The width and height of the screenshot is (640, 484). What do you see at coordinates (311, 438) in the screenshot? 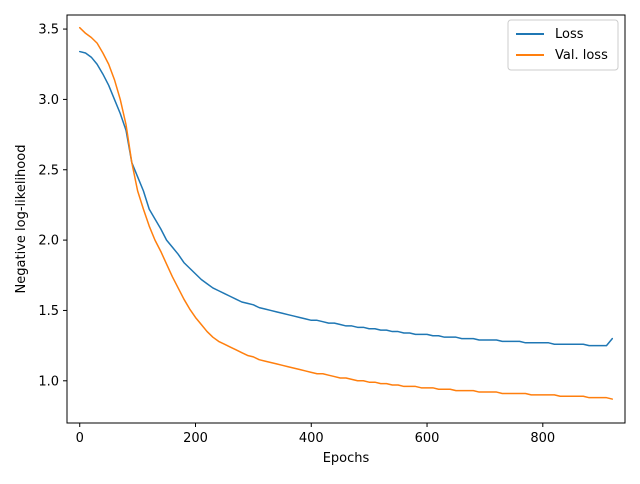
I see `x-tick-label: 400` at bounding box center [311, 438].